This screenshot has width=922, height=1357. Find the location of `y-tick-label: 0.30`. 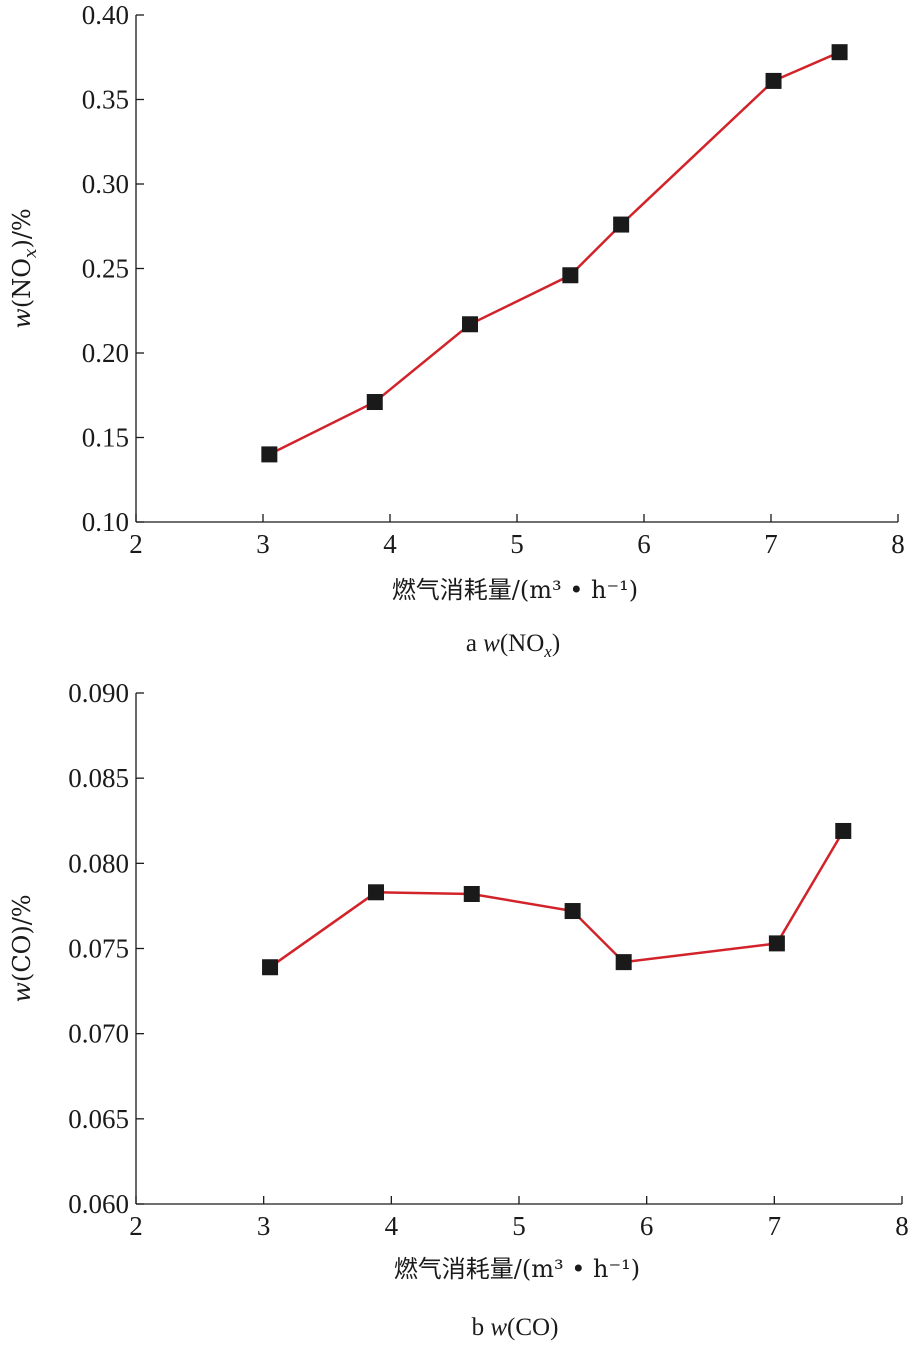

y-tick-label: 0.30 is located at coordinates (105, 184).